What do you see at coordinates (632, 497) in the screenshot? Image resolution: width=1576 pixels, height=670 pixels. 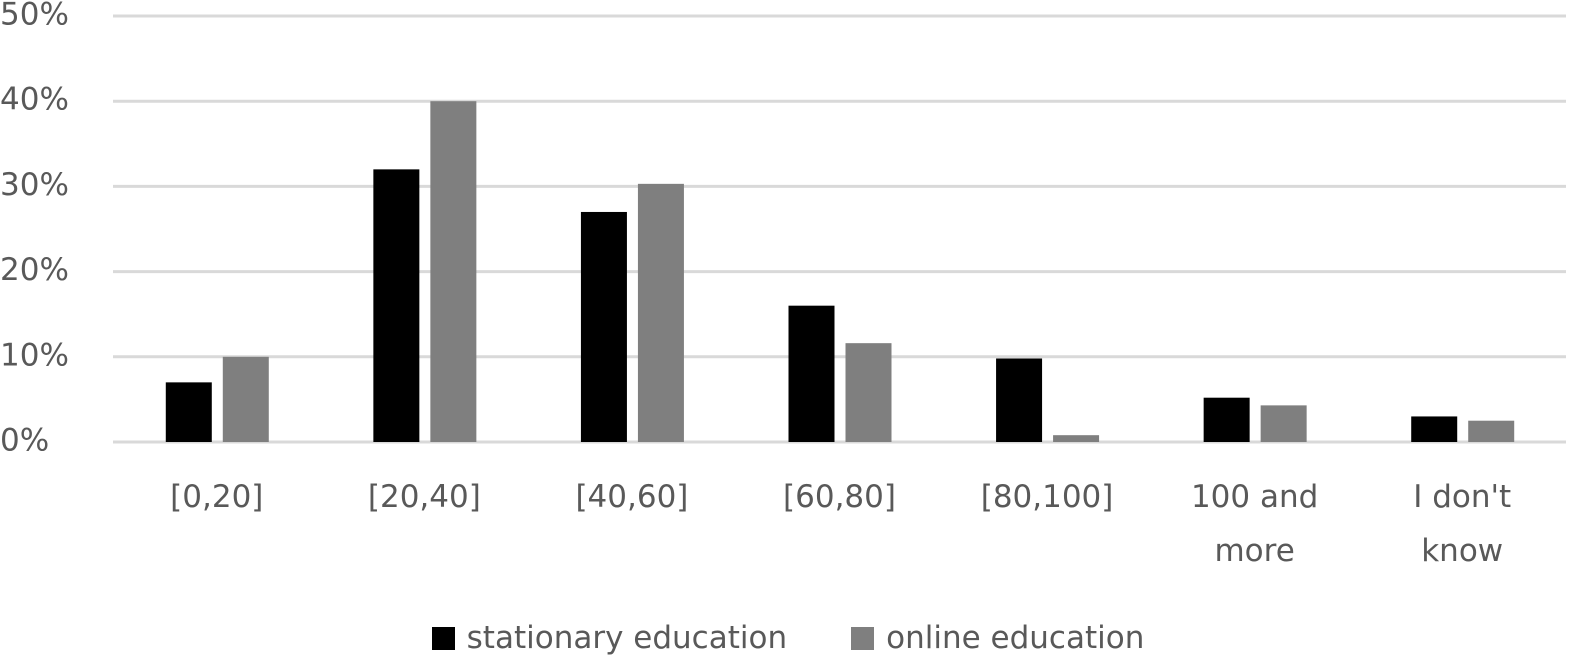 I see `x-tick-label: [40,60]` at bounding box center [632, 497].